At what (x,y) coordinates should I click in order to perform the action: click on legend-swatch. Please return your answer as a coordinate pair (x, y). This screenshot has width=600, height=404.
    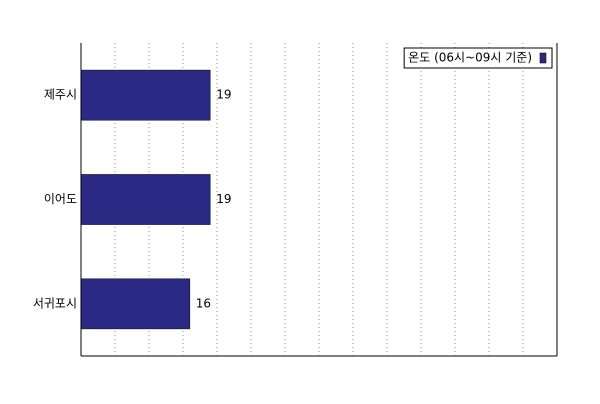
    Looking at the image, I should click on (543, 58).